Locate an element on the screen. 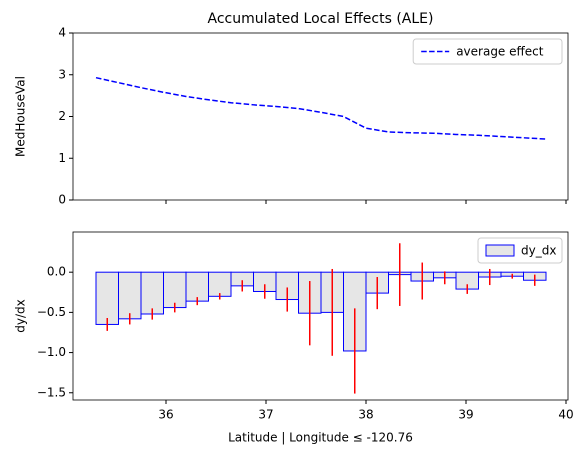 Image resolution: width=585 pixels, height=455 pixels. x-tick-label: 38 is located at coordinates (365, 415).